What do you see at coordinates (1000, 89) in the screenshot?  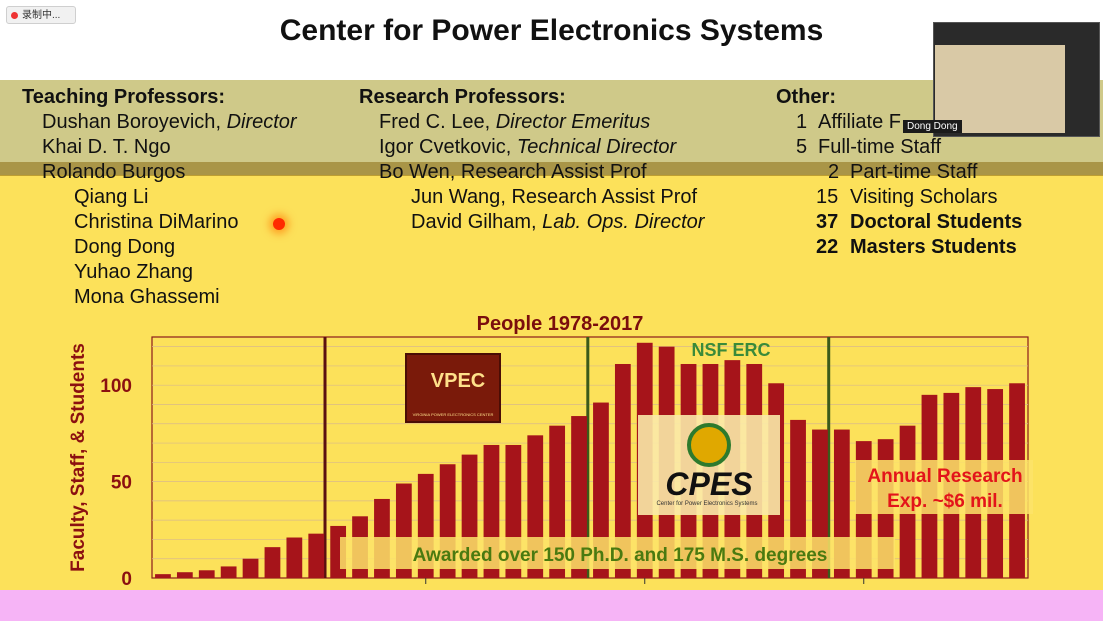 I see `participant-video-frame` at bounding box center [1000, 89].